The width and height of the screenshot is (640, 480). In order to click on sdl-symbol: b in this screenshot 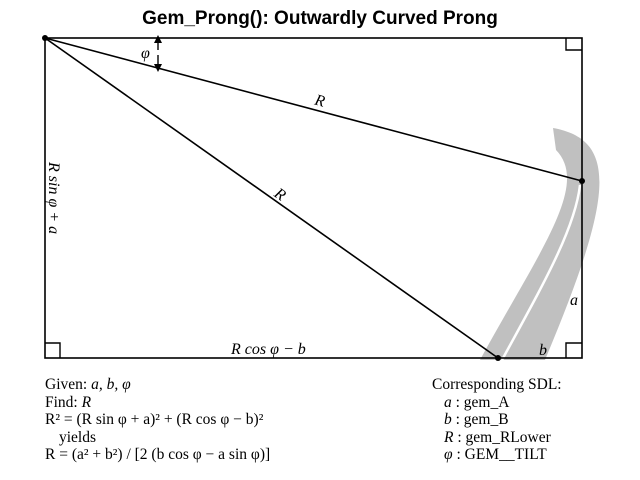, I will do `click(448, 419)`.